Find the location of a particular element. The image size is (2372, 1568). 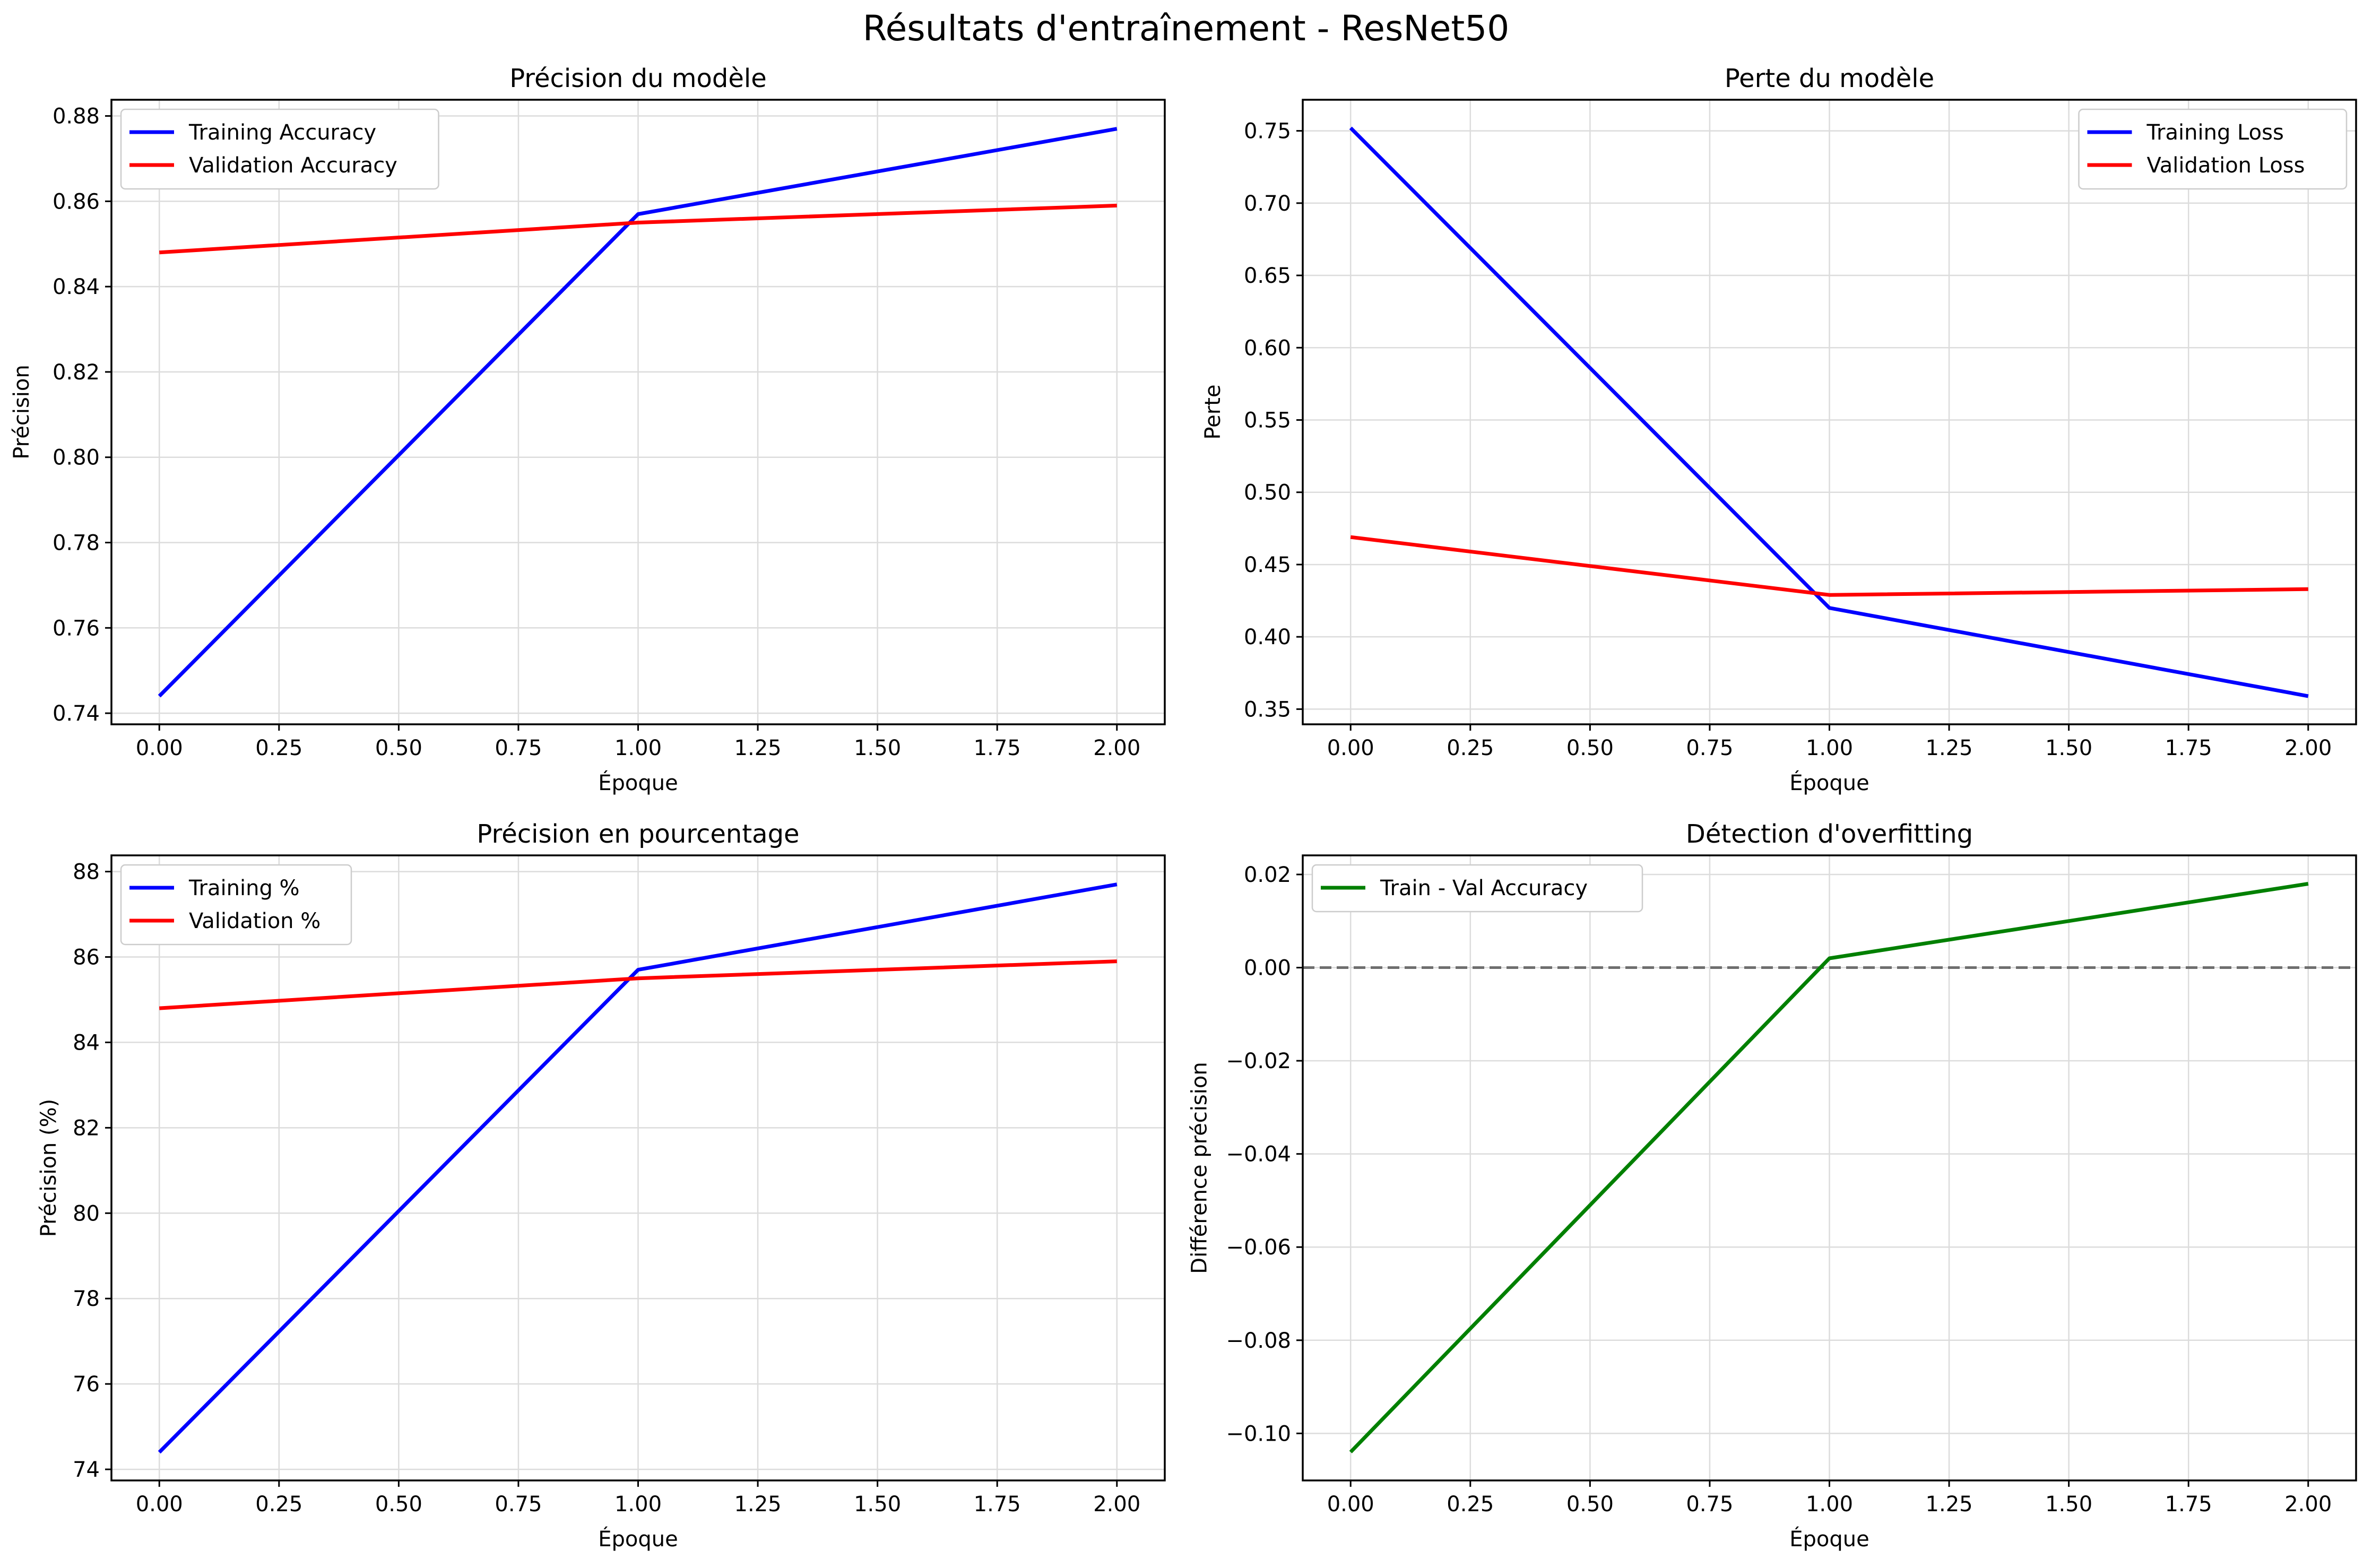

y-tick-label: 0.80 is located at coordinates (77, 458).